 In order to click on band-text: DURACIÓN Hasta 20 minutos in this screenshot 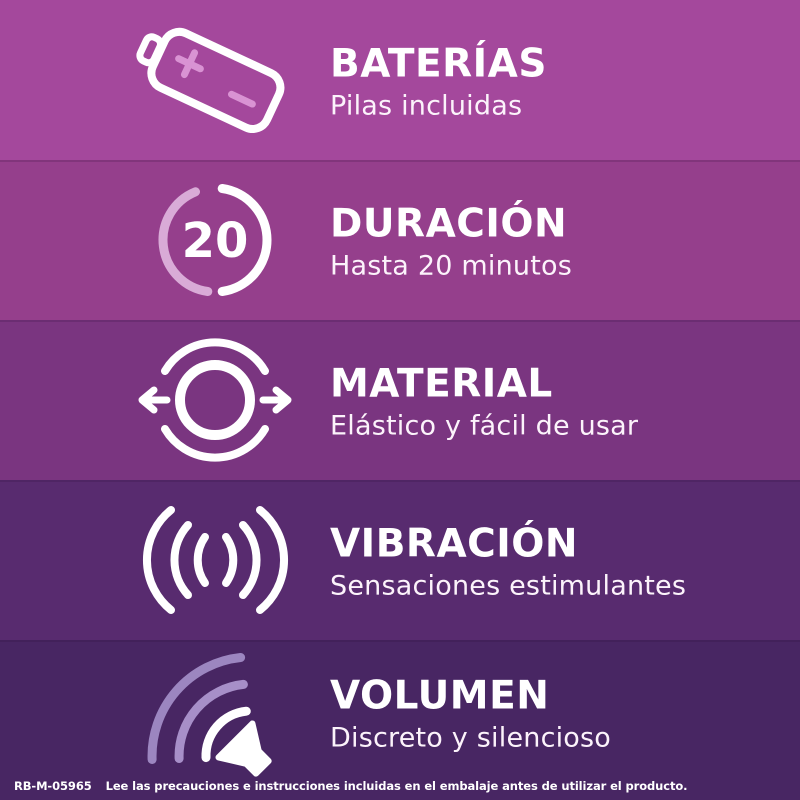, I will do `click(451, 240)`.